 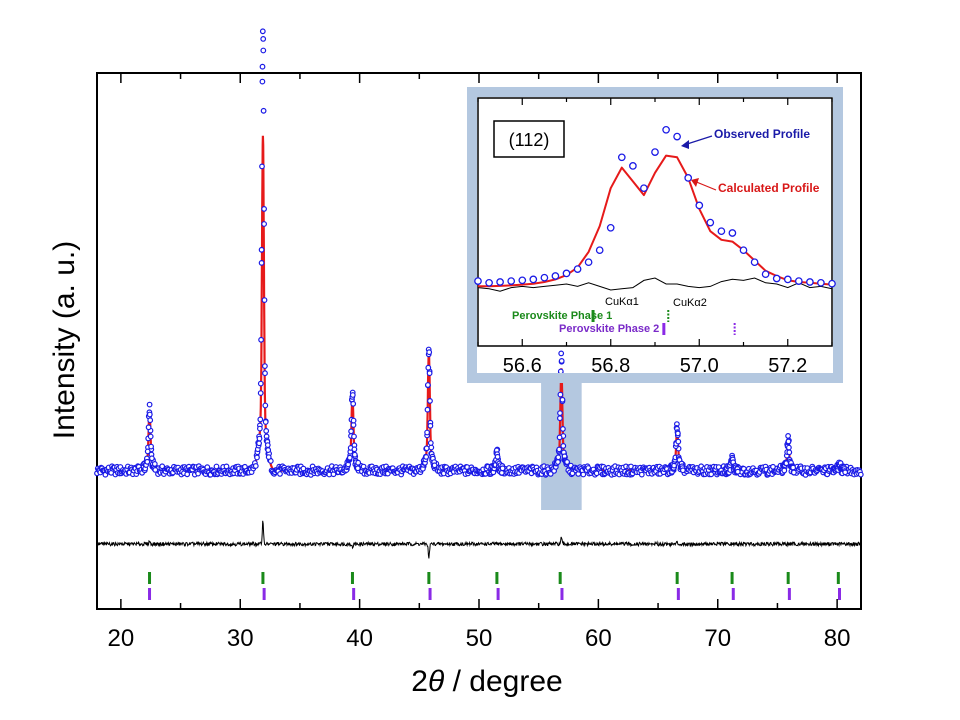 I want to click on inset-x-tick-labels: 56.6 56.8 57.0 57.2, so click(x=655, y=366).